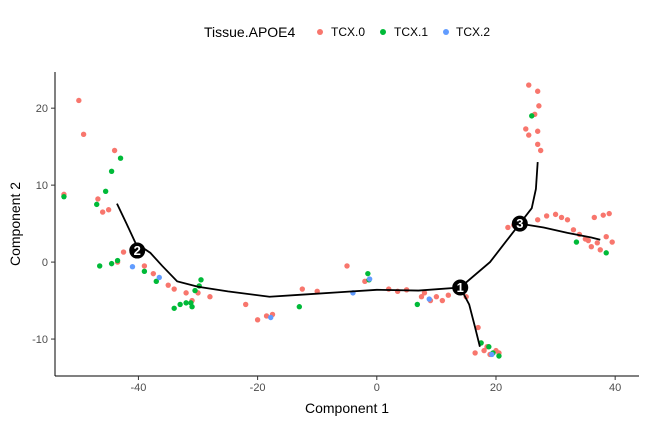 The width and height of the screenshot is (646, 423). What do you see at coordinates (42, 109) in the screenshot?
I see `y-tick-label: 20` at bounding box center [42, 109].